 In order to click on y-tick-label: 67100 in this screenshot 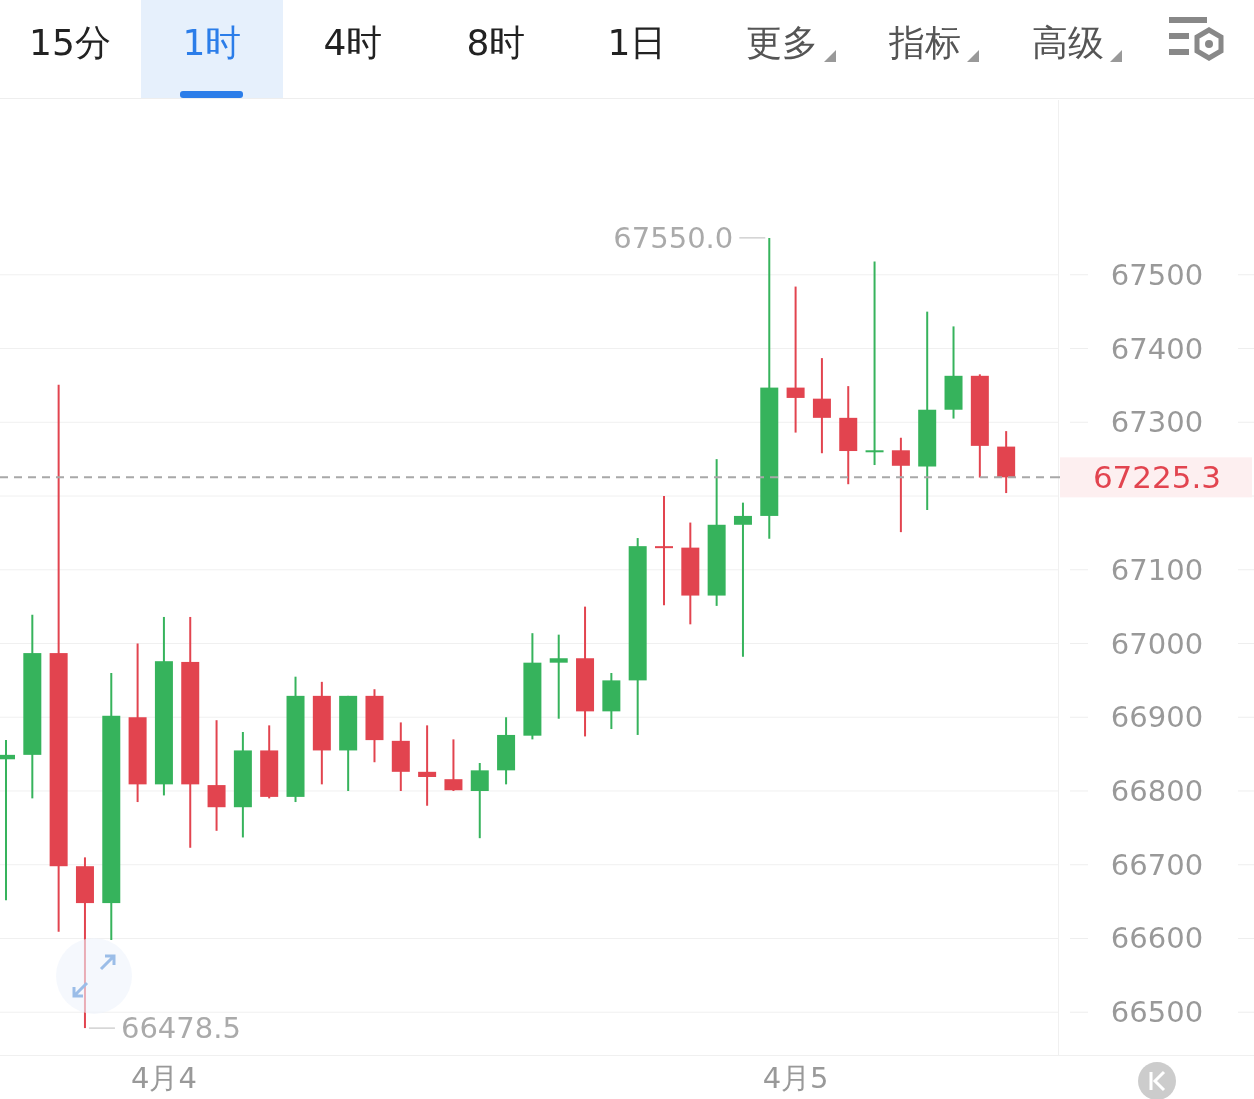, I will do `click(1157, 569)`.